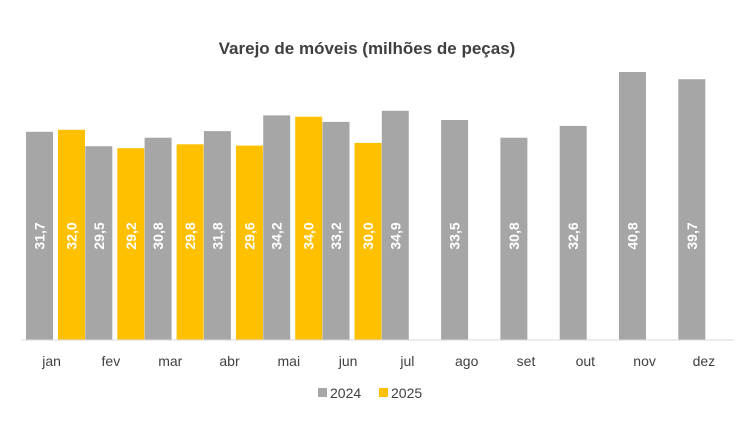 This screenshot has height=423, width=755. Describe the element at coordinates (692, 235) in the screenshot. I see `data-label-2024-dez: 39,7` at that location.